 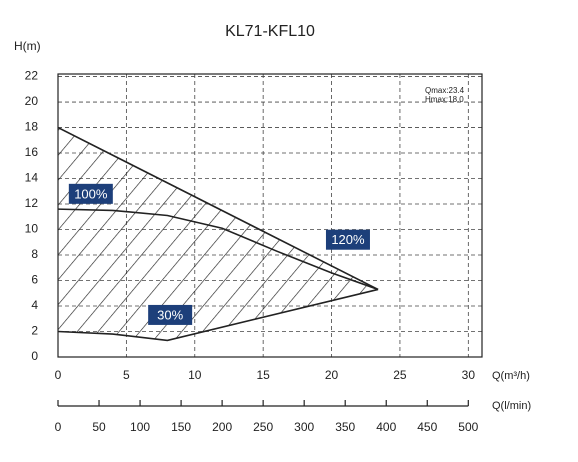 I want to click on legend-label: 100%, so click(x=91, y=193).